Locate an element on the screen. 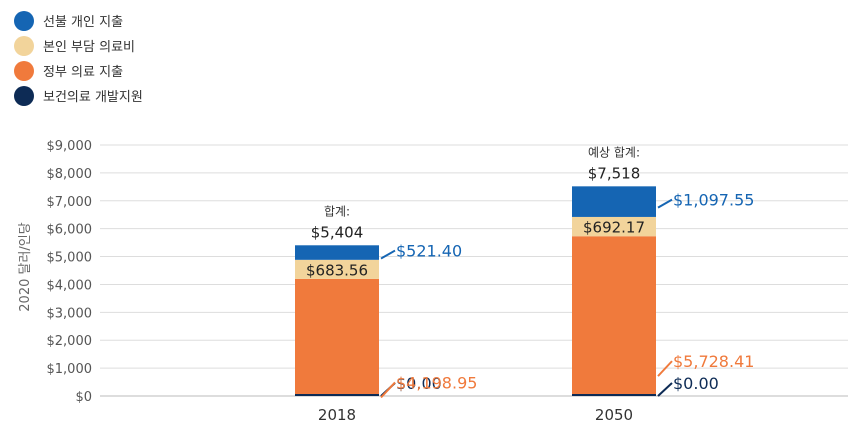 The width and height of the screenshot is (856, 432). legend-item-development-assistance: 보건의료 개발지원 is located at coordinates (78, 95).